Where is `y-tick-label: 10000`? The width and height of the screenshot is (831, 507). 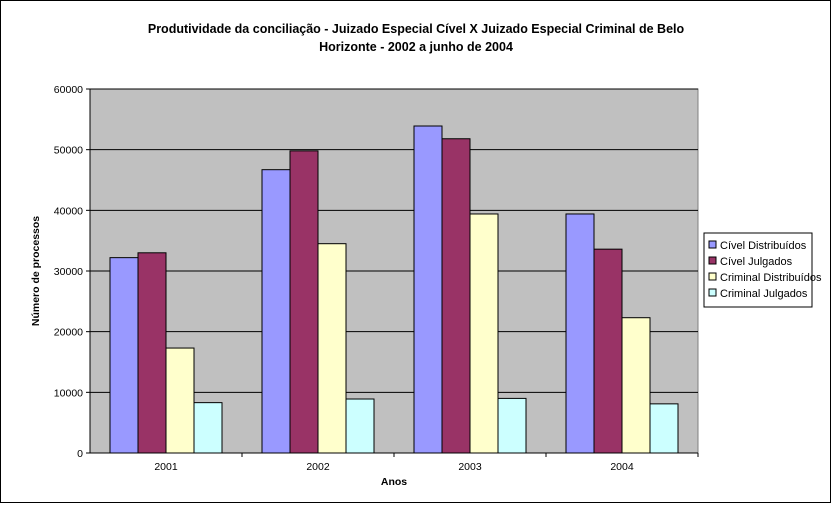 y-tick-label: 10000 is located at coordinates (68, 393).